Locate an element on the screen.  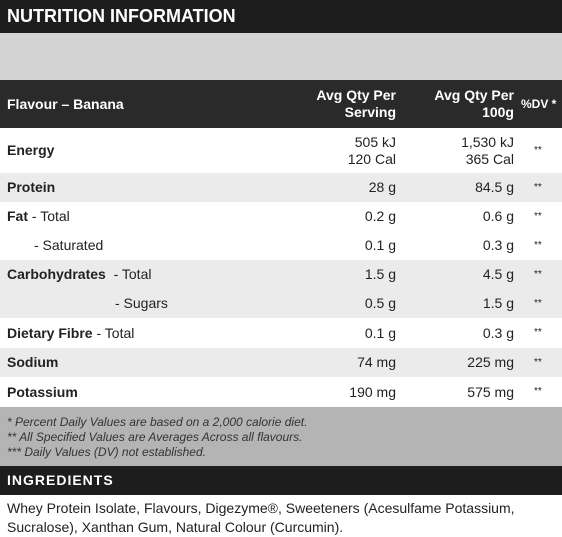
table-row: - Saturated 0.1 g 0.3 g ** is located at coordinates (281, 245).